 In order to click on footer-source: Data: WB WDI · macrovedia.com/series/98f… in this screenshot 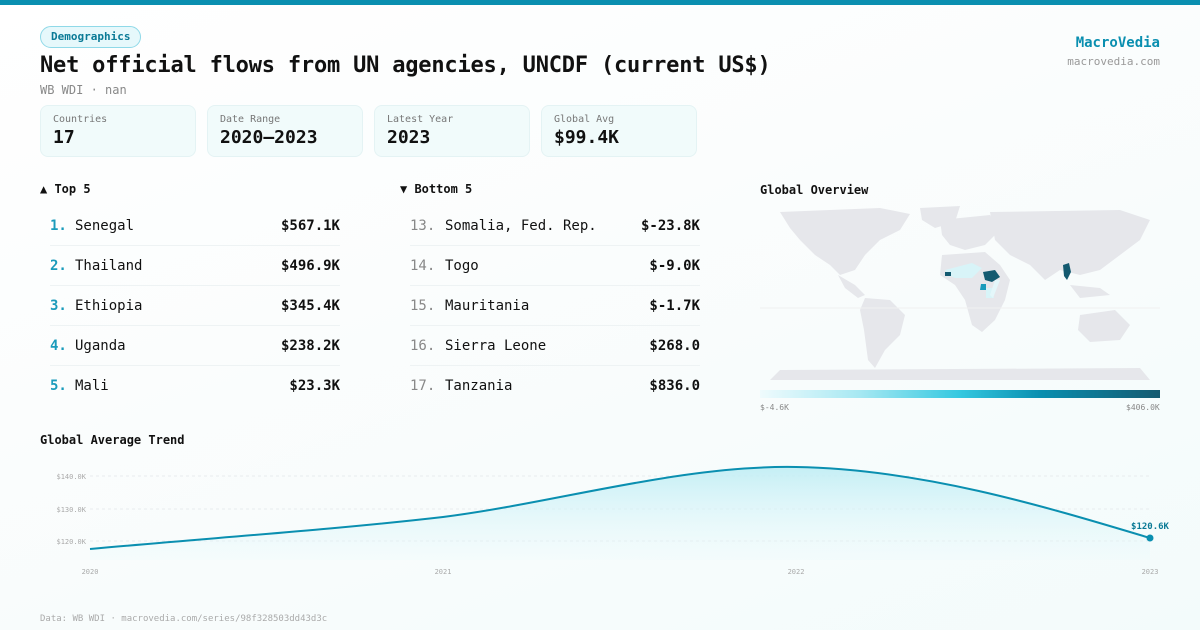, I will do `click(184, 619)`.